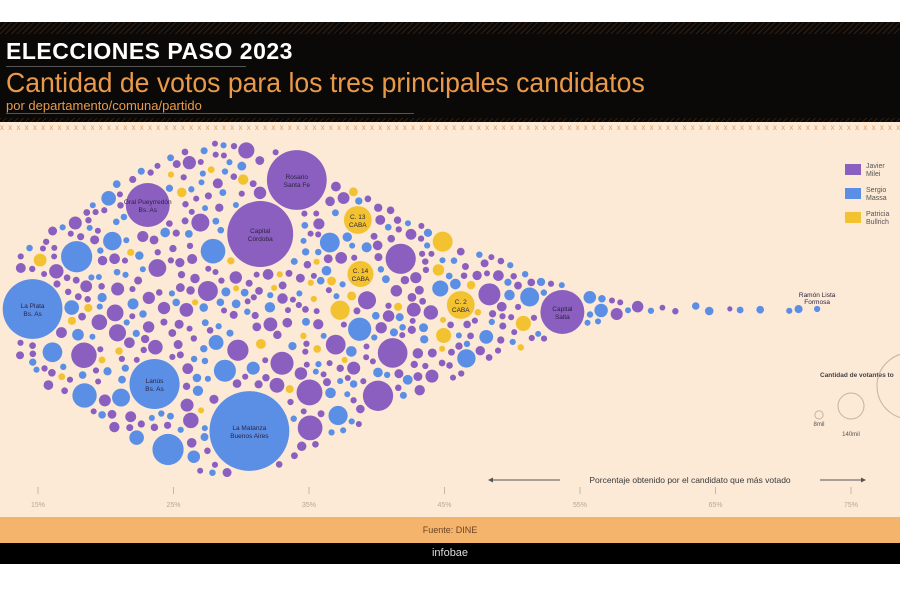 The image size is (900, 600). I want to click on legend-label-bullrich: Patricia, so click(877, 214).